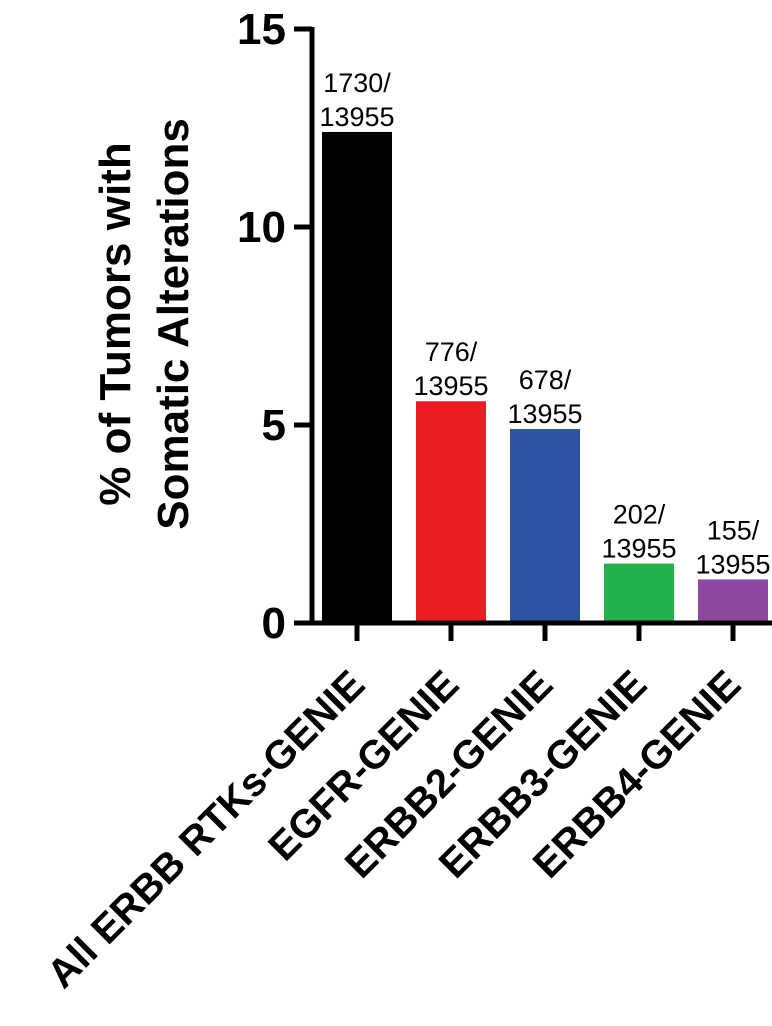  Describe the element at coordinates (639, 515) in the screenshot. I see `bar-data-label: 202/` at that location.